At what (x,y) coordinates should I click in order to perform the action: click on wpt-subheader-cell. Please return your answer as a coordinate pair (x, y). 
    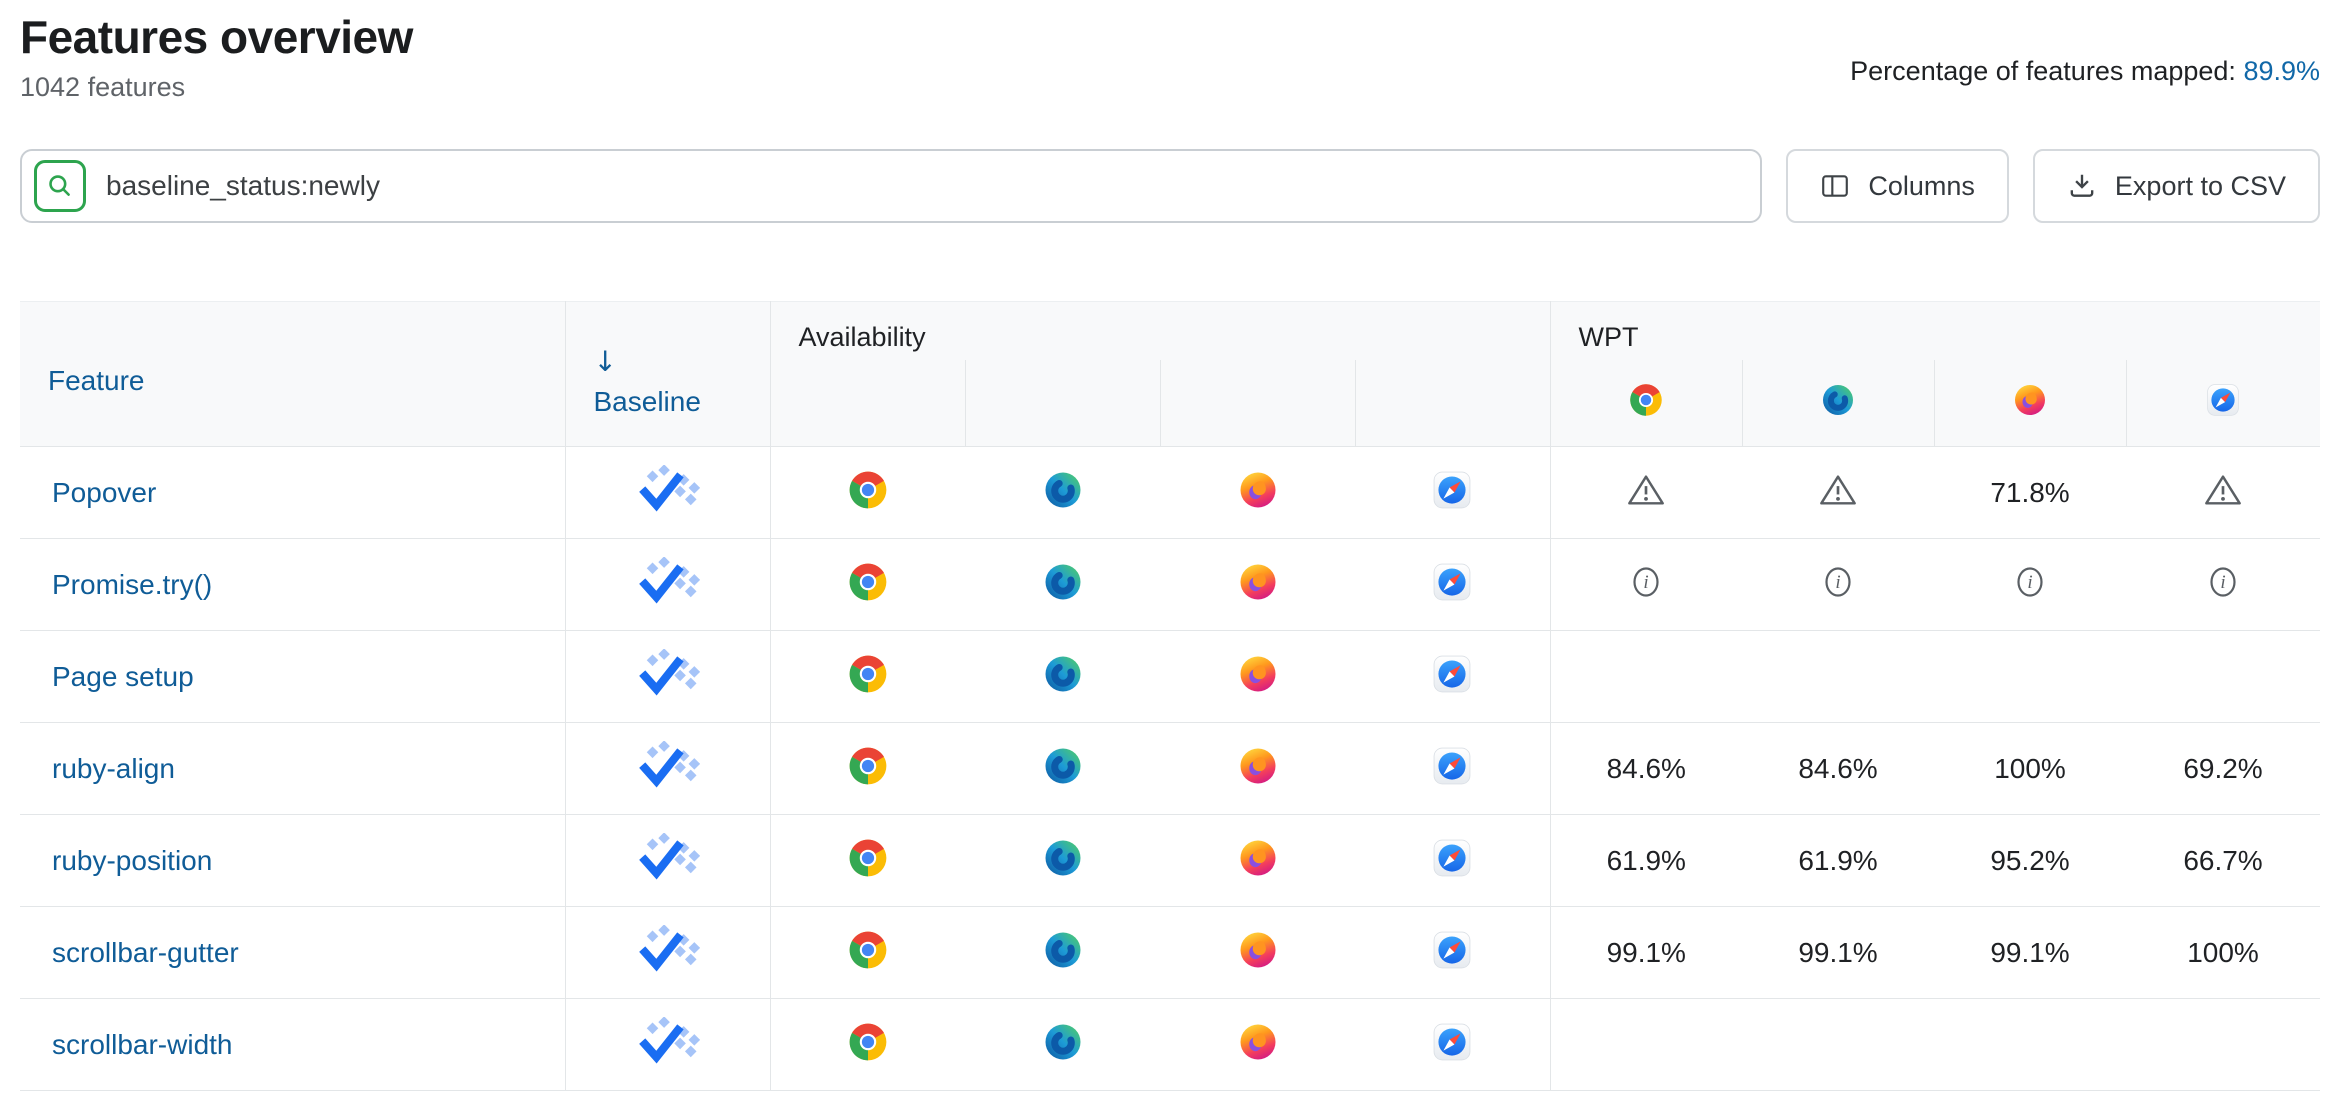
    Looking at the image, I should click on (1838, 403).